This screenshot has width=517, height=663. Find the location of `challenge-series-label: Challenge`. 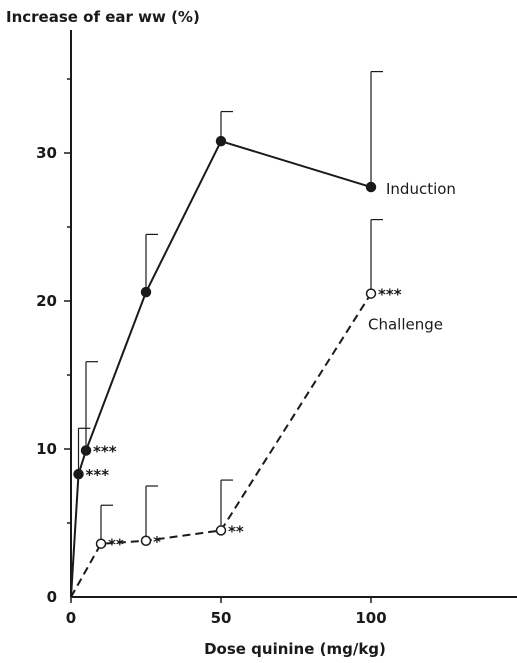

challenge-series-label: Challenge is located at coordinates (405, 325).